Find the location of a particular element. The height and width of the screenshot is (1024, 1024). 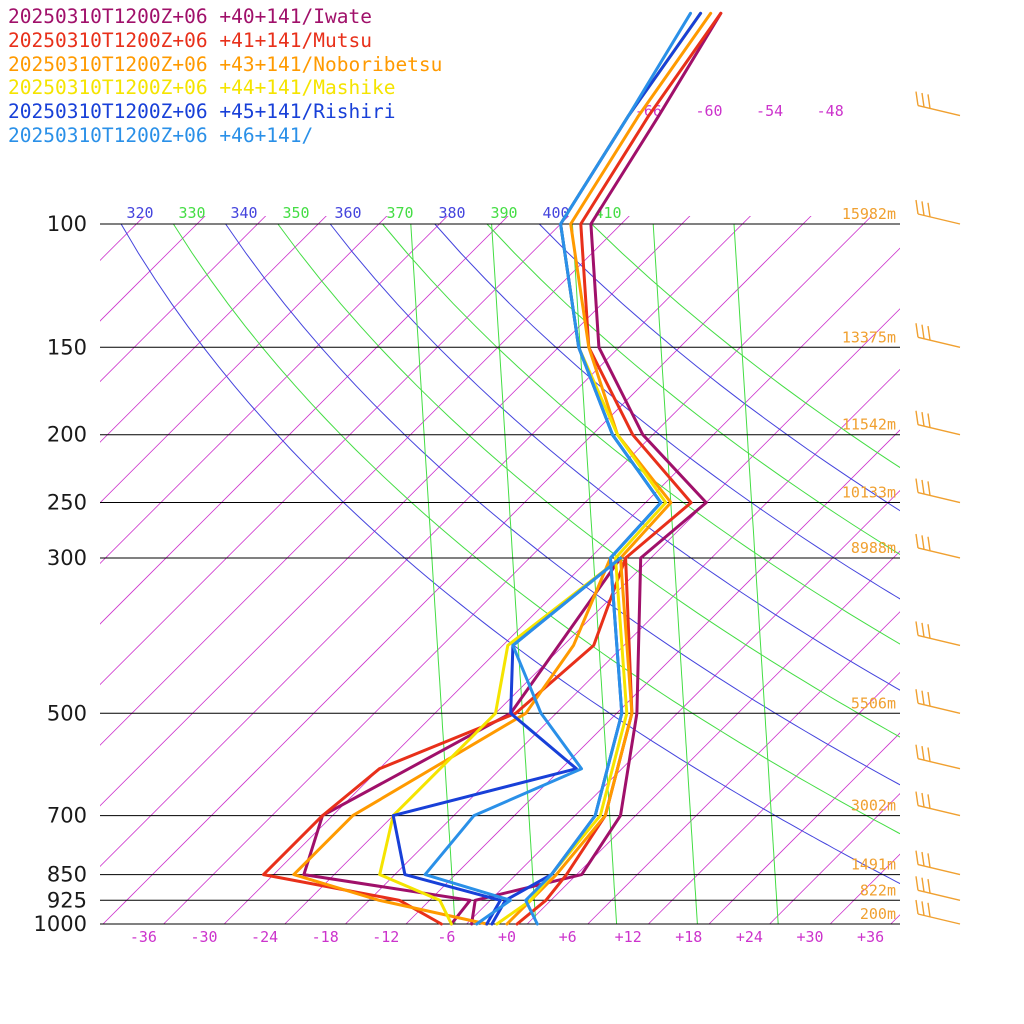

isotherm-top-label: -54 is located at coordinates (769, 111).